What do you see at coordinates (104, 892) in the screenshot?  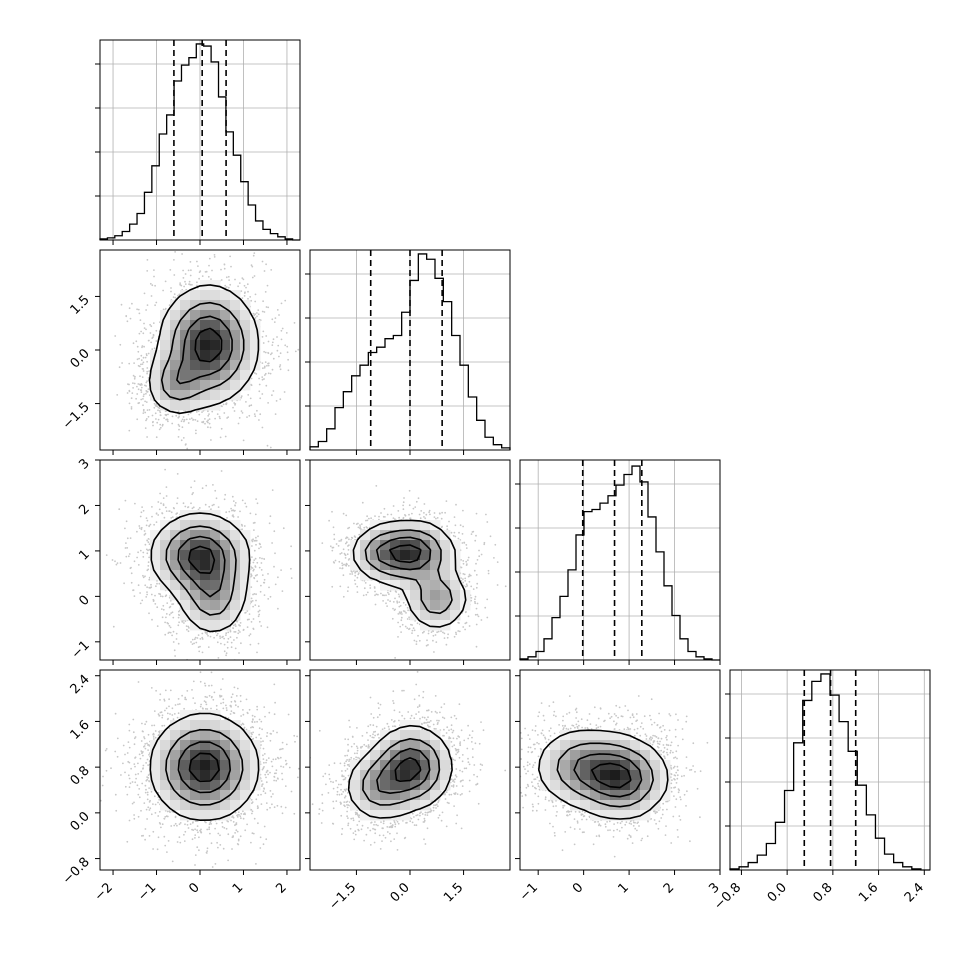 I see `x-tick-label: −2` at bounding box center [104, 892].